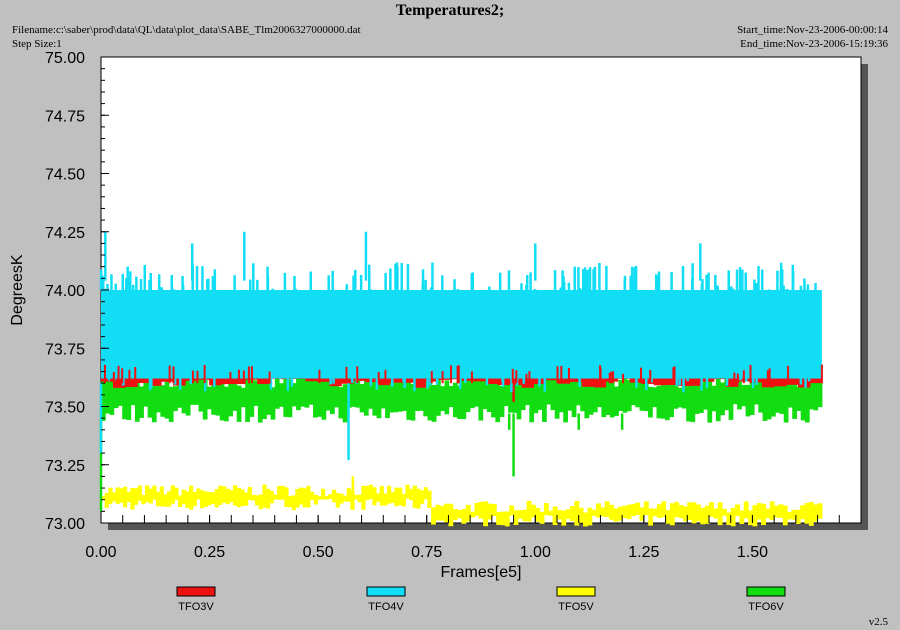 This screenshot has height=630, width=900. Describe the element at coordinates (481, 572) in the screenshot. I see `x-axis-label: Frames[e5]` at that location.